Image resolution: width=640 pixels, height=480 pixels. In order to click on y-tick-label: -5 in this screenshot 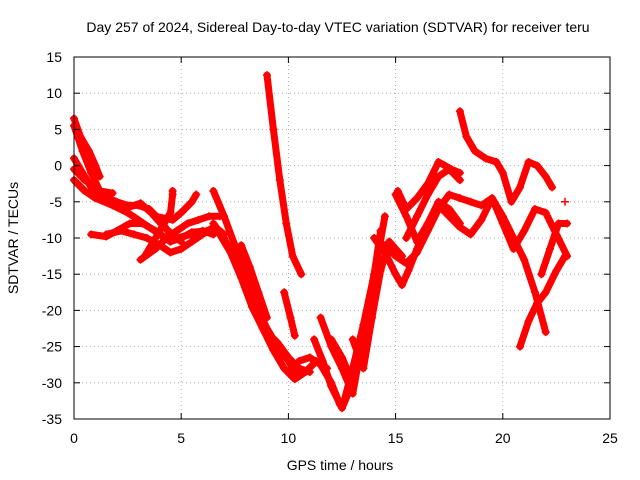, I will do `click(56, 202)`.